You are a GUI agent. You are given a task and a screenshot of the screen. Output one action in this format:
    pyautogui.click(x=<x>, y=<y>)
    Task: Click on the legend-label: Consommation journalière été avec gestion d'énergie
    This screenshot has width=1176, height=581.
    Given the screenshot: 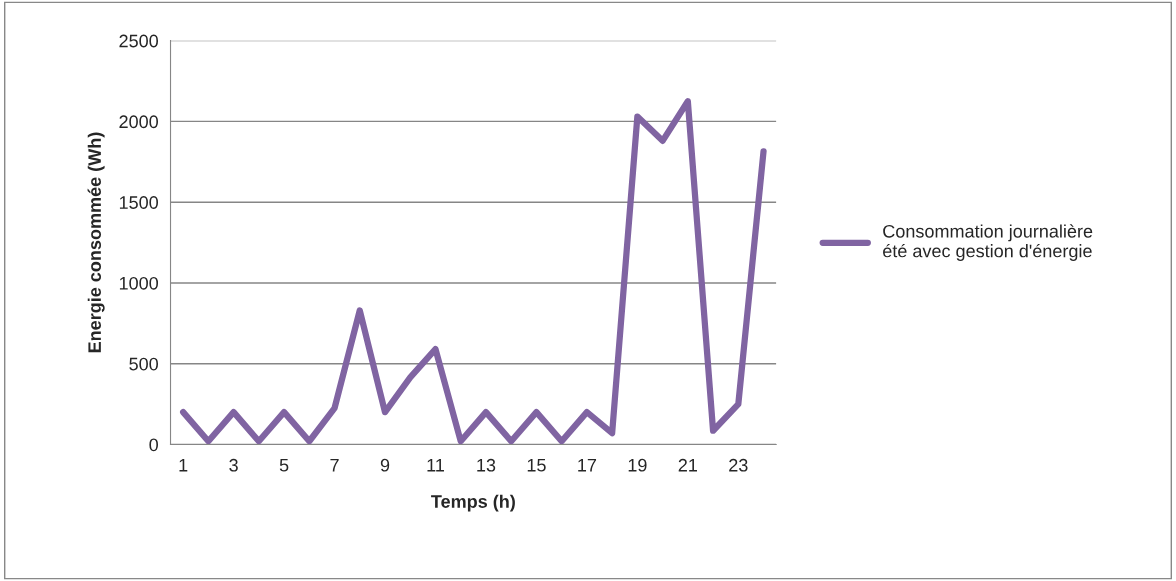 What is the action you would take?
    pyautogui.click(x=988, y=242)
    